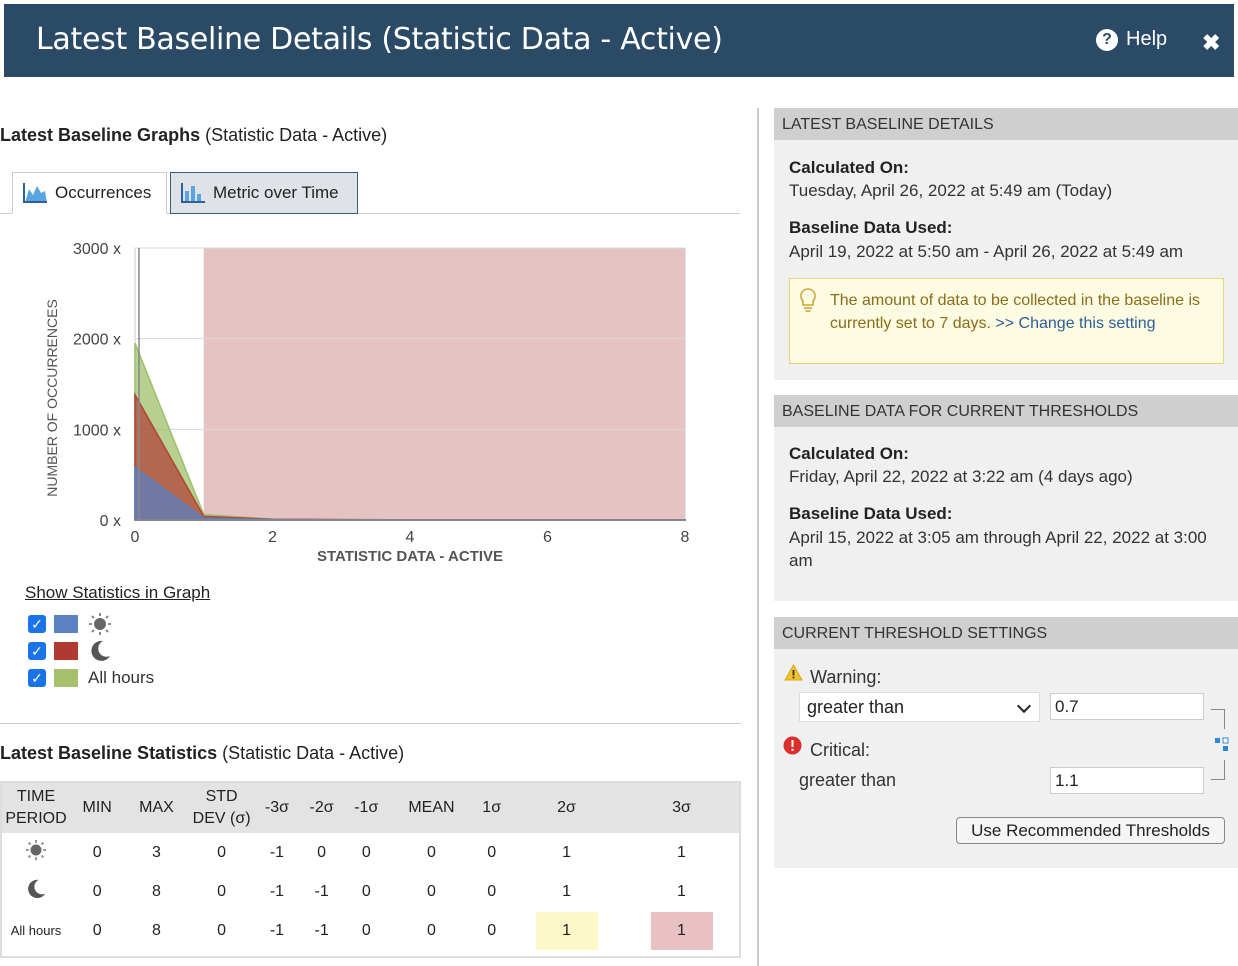 The height and width of the screenshot is (966, 1238). I want to click on area-chart-icon, so click(35, 193).